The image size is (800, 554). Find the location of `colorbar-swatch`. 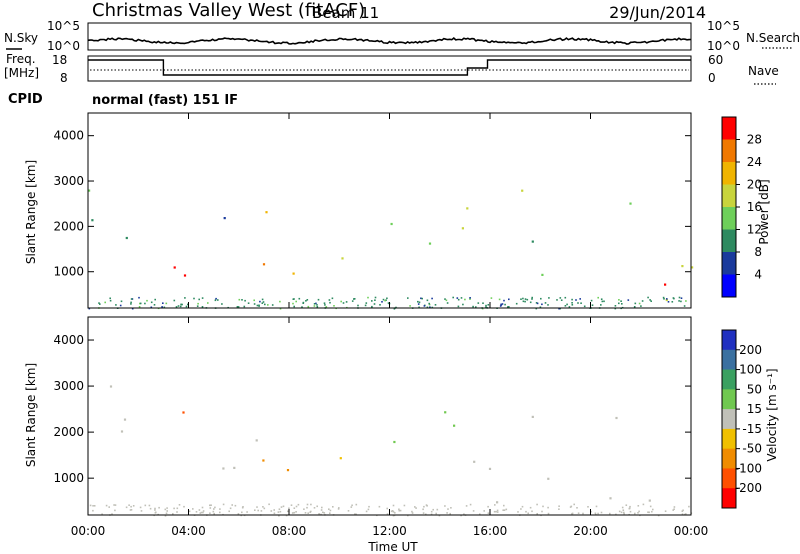

colorbar-swatch is located at coordinates (729, 340).